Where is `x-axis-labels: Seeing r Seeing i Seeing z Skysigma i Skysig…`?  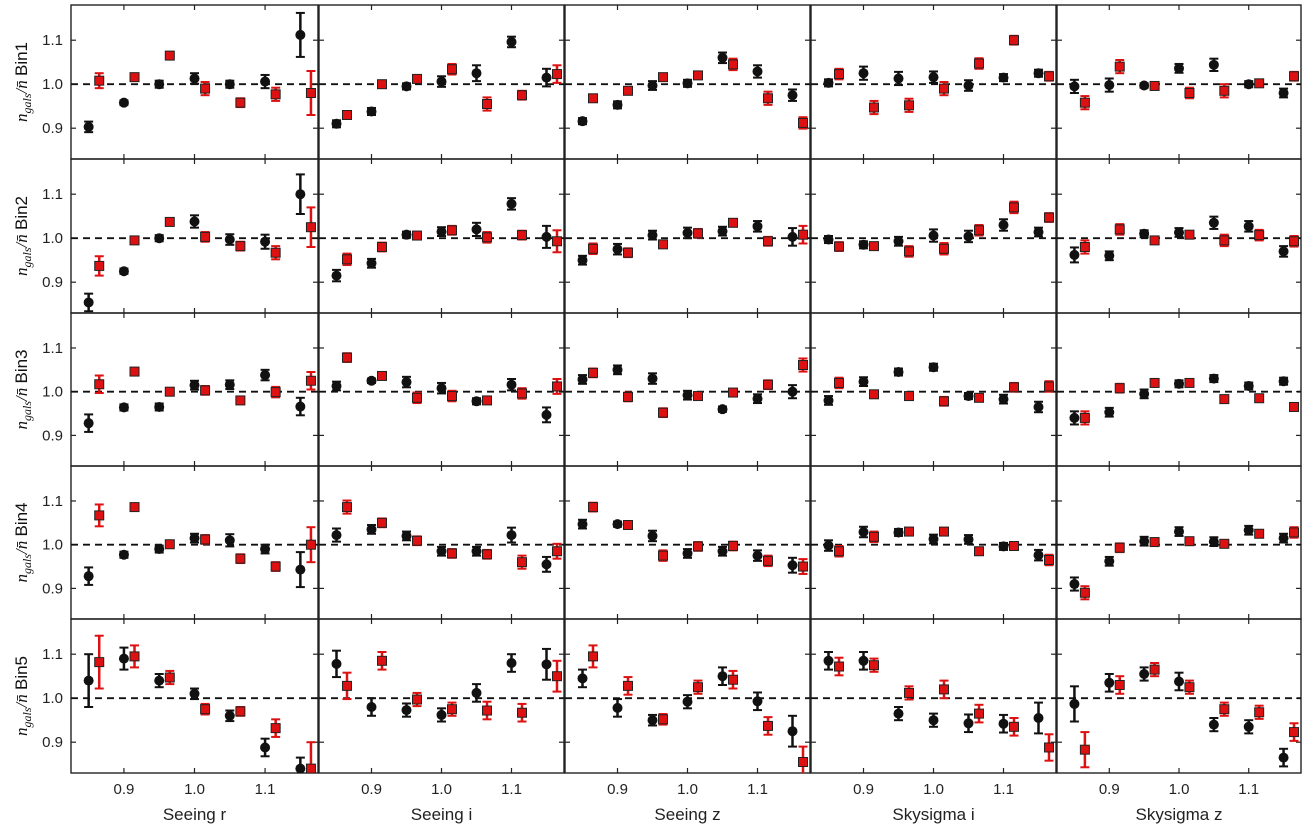
x-axis-labels: Seeing r Seeing i Seeing z Skysigma i Skysig… is located at coordinates (693, 814).